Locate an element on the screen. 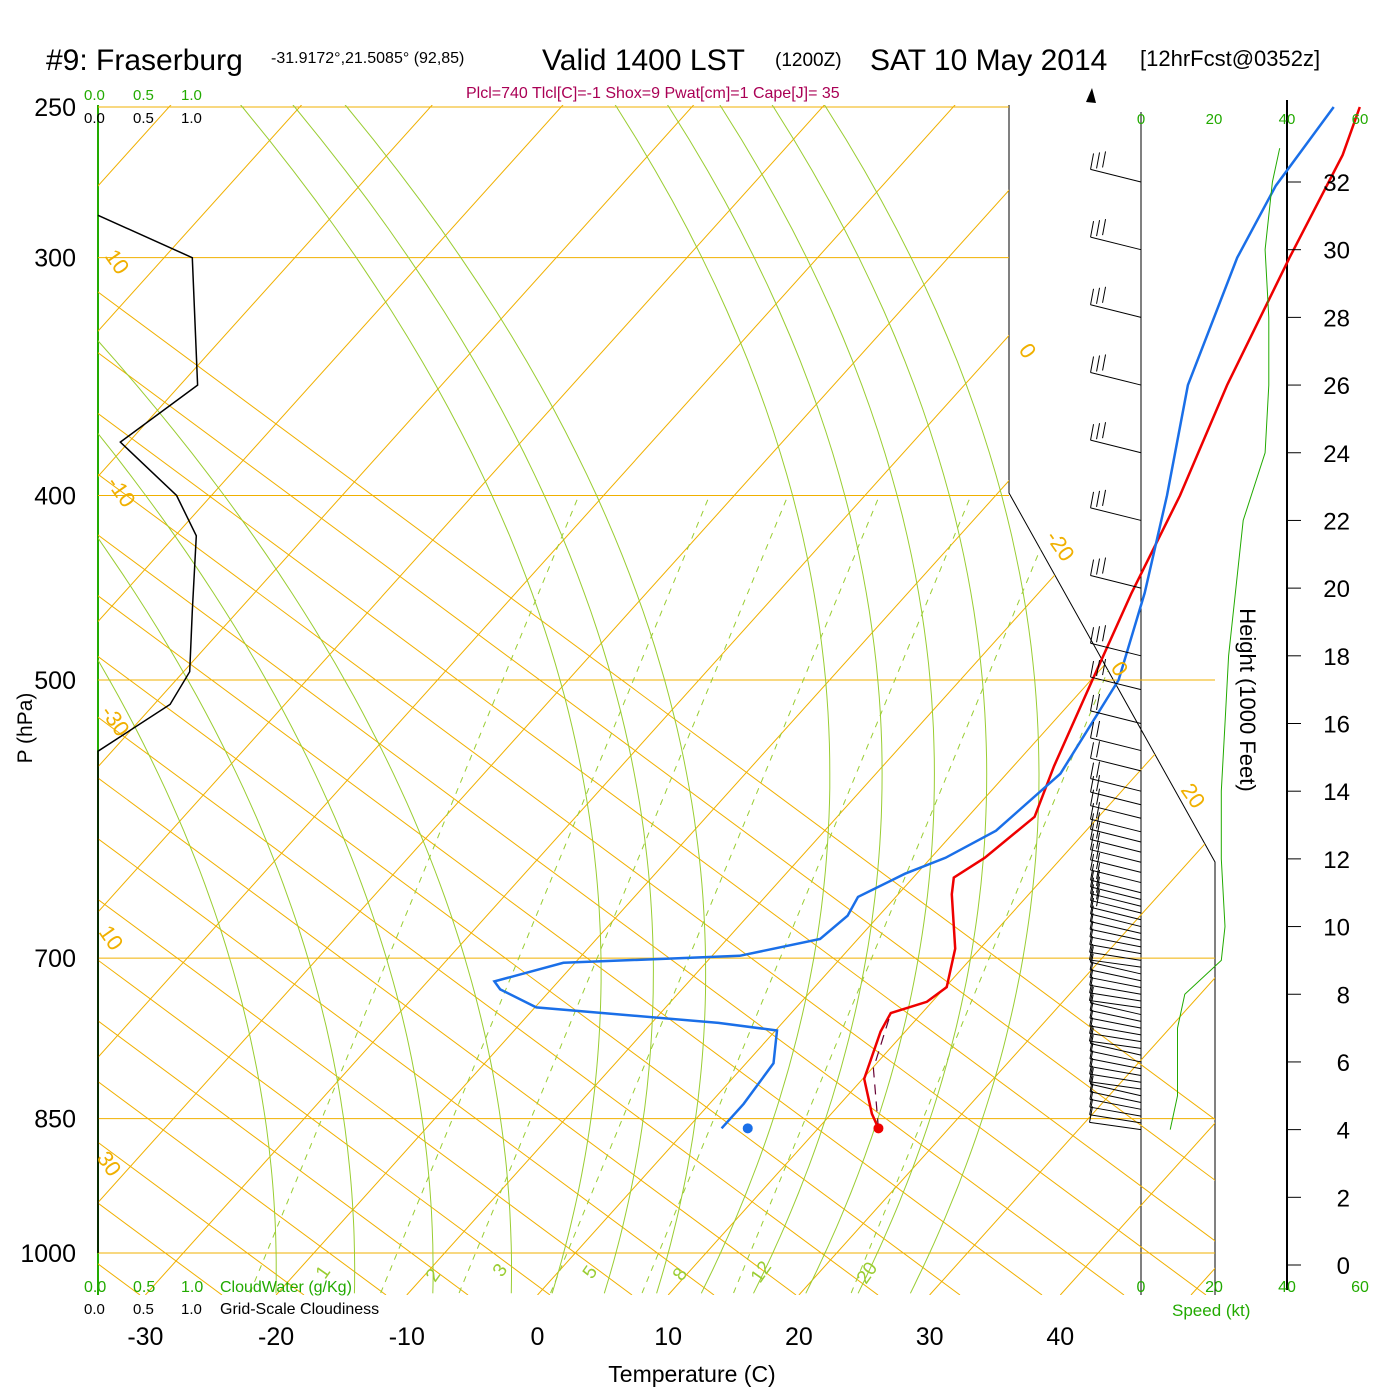 The image size is (1400, 1400). wind-barbs is located at coordinates (1114, 609).